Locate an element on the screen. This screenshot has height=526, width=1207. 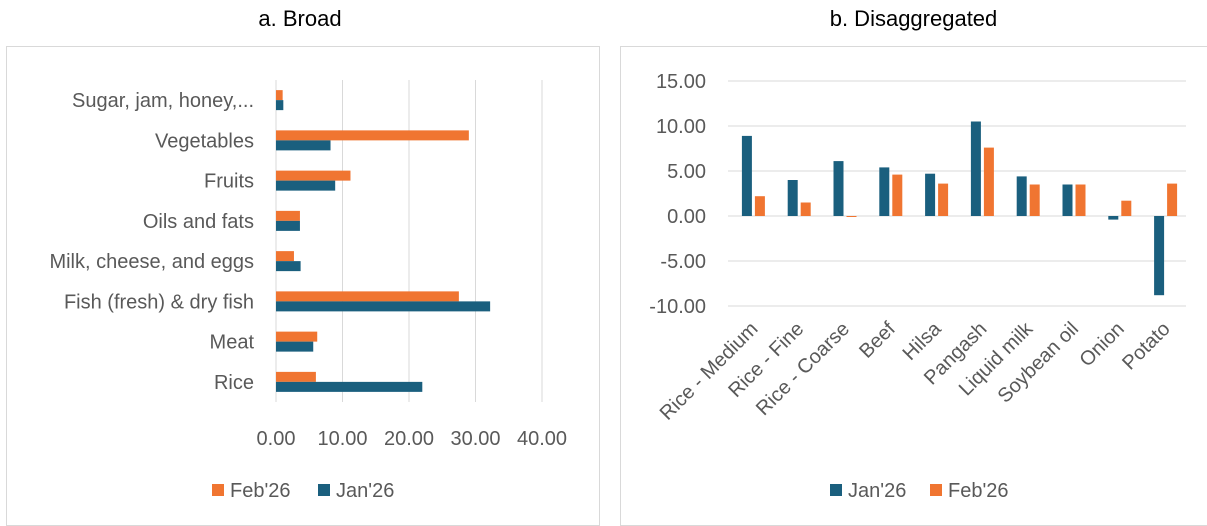
y-tick-label: 10.00 is located at coordinates (681, 127).